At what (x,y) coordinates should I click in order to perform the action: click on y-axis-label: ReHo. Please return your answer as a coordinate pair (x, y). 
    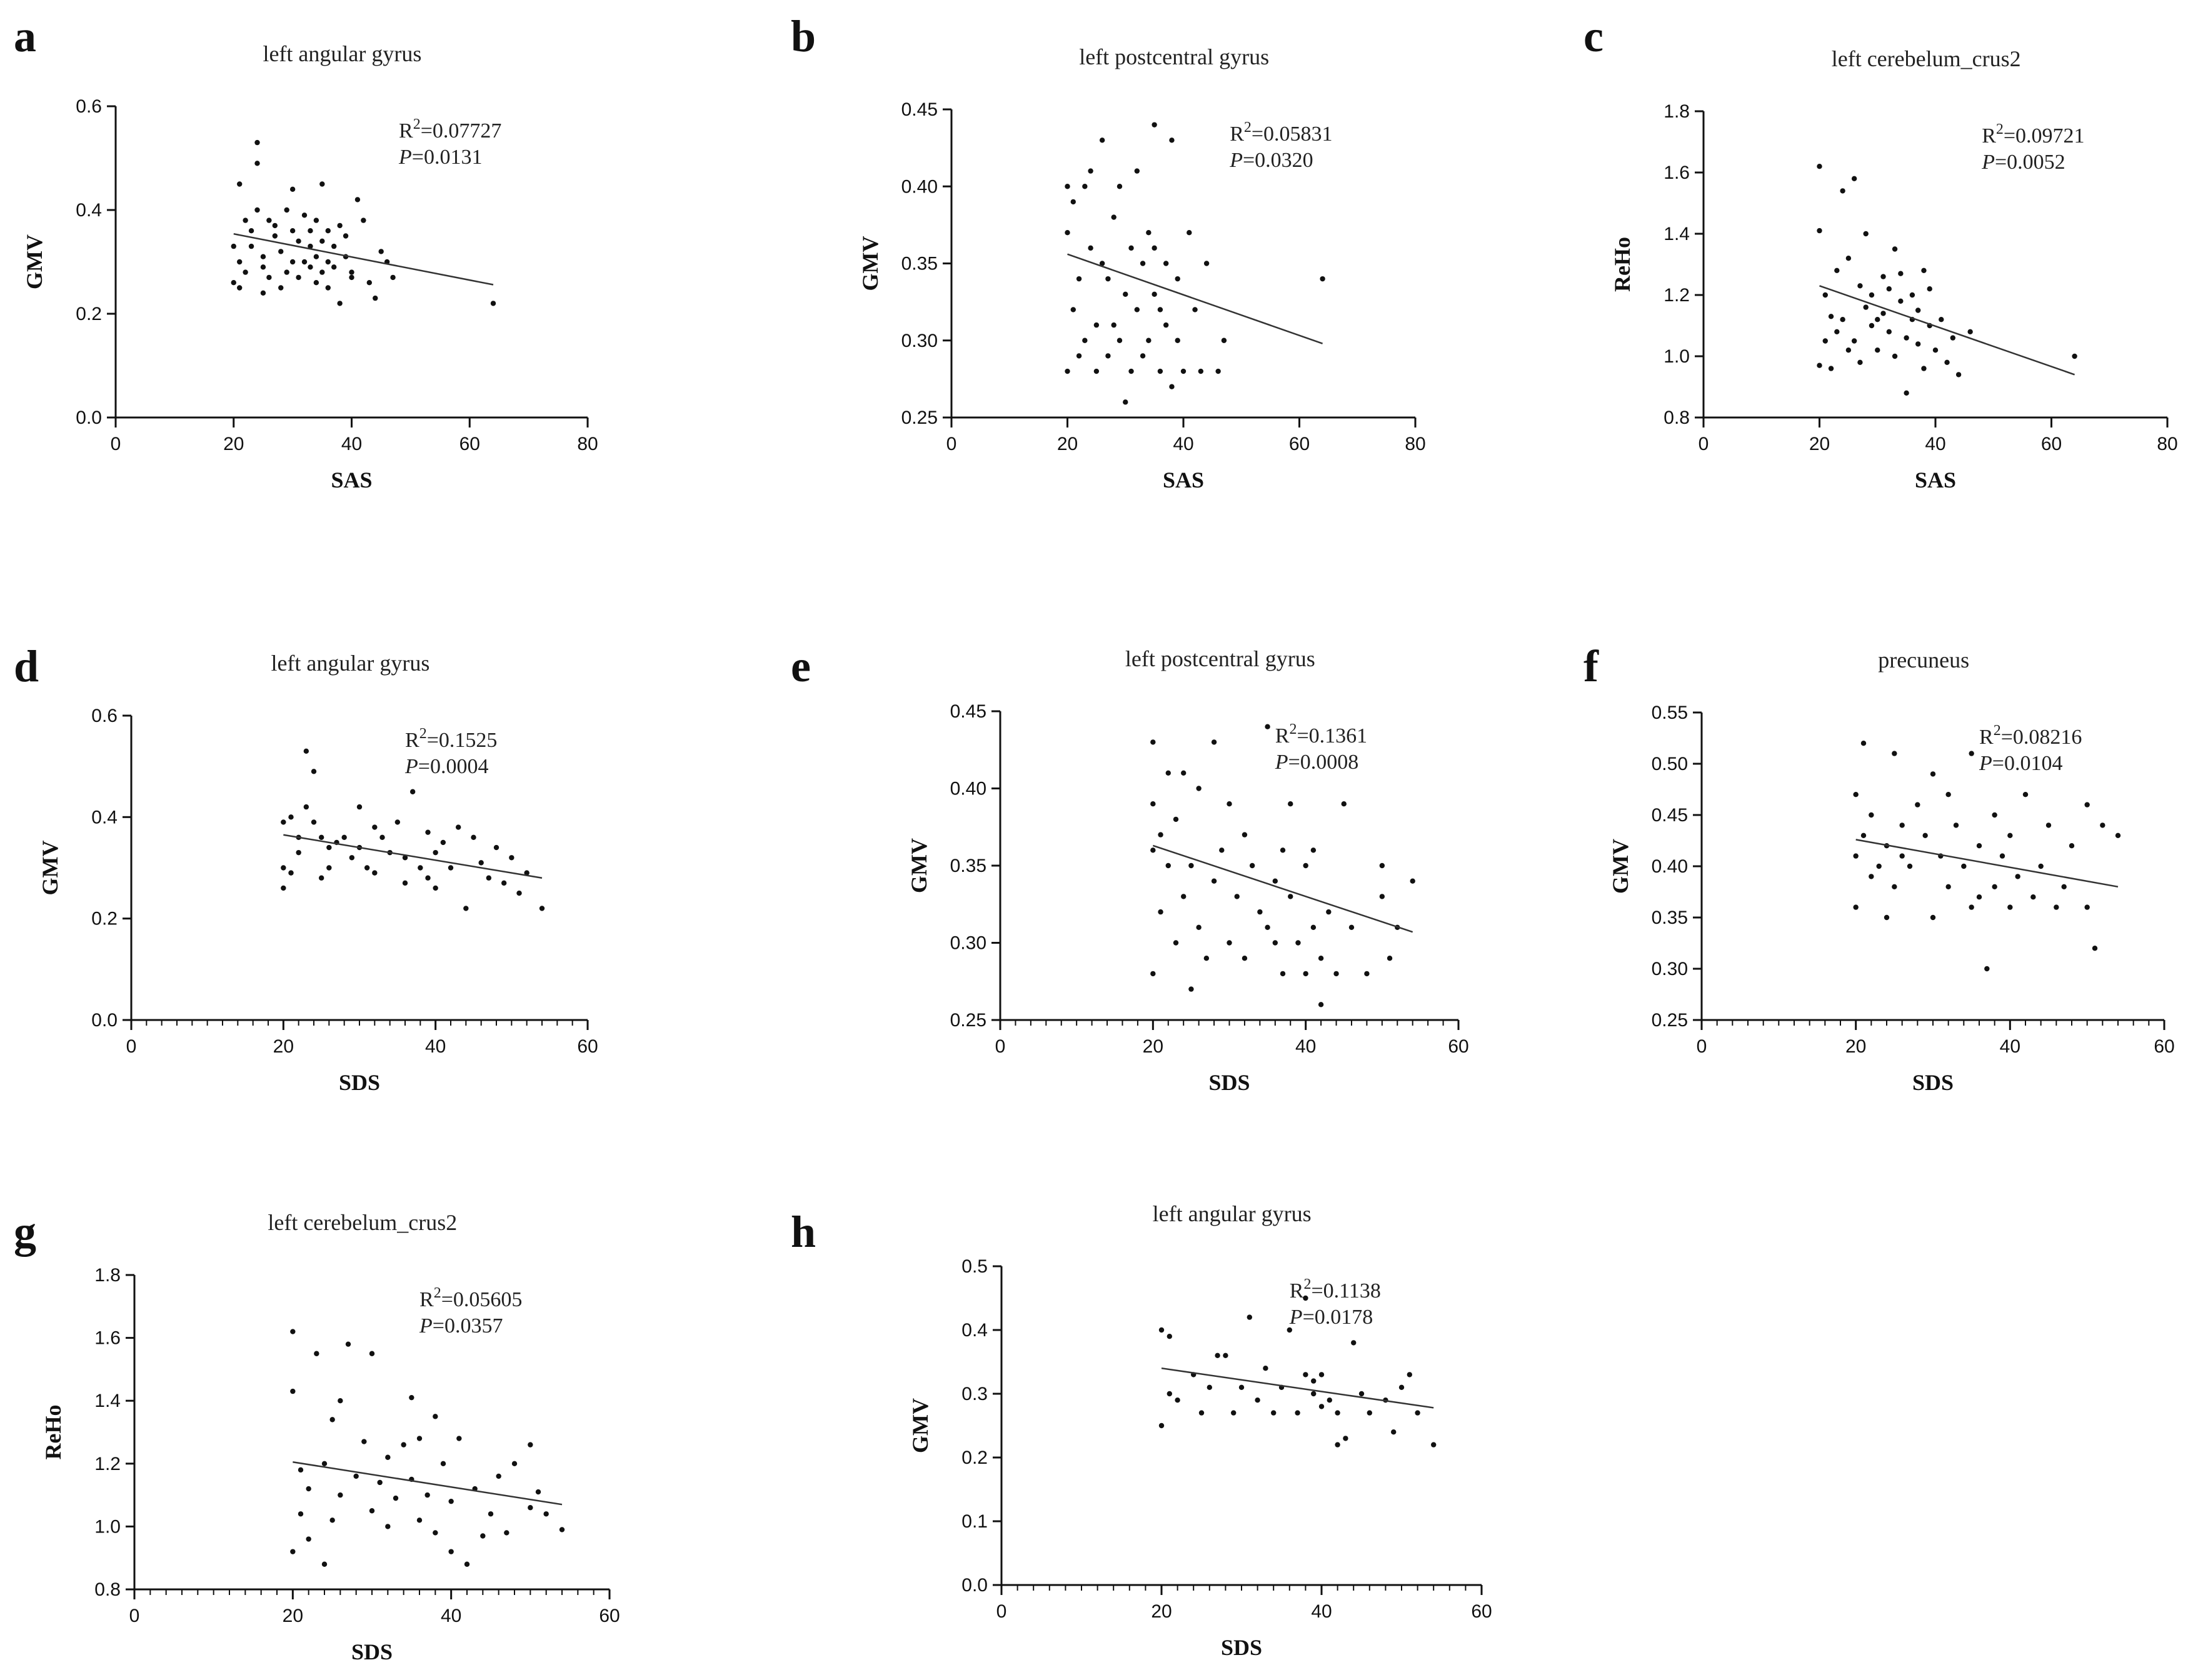
    Looking at the image, I should click on (1622, 264).